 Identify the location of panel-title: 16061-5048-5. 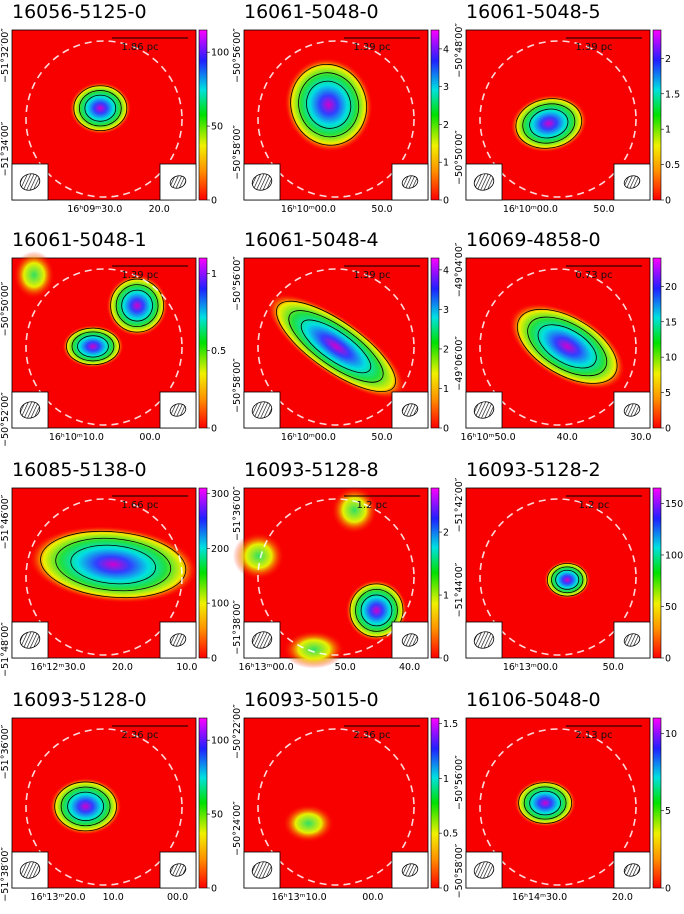
(533, 12).